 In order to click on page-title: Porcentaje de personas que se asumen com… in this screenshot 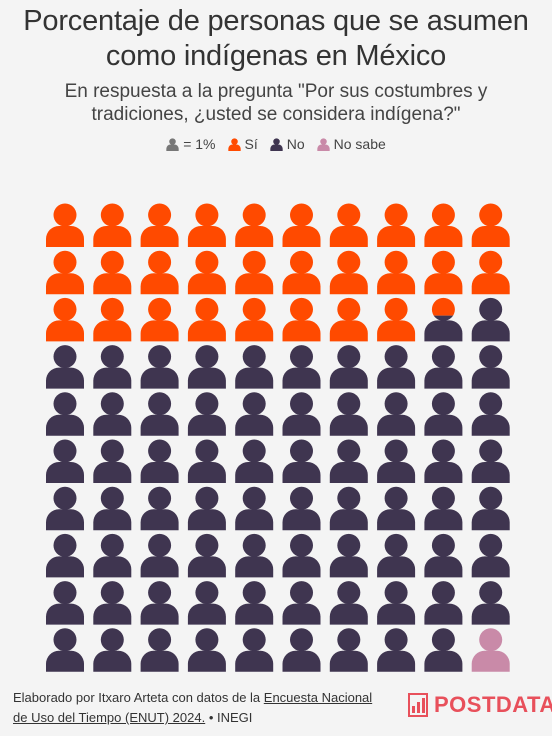, I will do `click(276, 38)`.